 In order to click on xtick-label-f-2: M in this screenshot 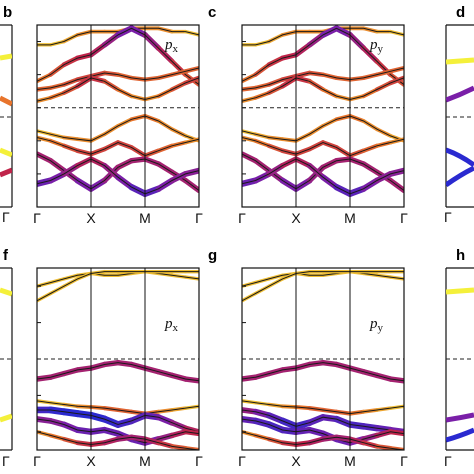, I will do `click(145, 461)`.